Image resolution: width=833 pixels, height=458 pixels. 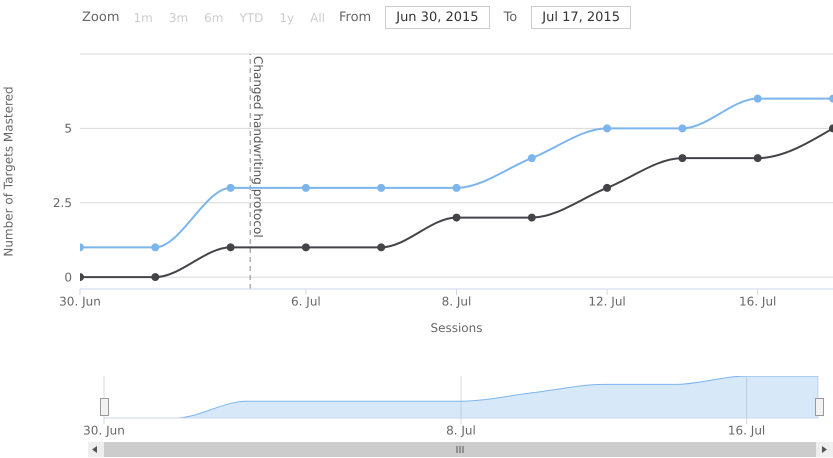 What do you see at coordinates (8, 171) in the screenshot?
I see `y-axis-title: Number of Targets Mastered` at bounding box center [8, 171].